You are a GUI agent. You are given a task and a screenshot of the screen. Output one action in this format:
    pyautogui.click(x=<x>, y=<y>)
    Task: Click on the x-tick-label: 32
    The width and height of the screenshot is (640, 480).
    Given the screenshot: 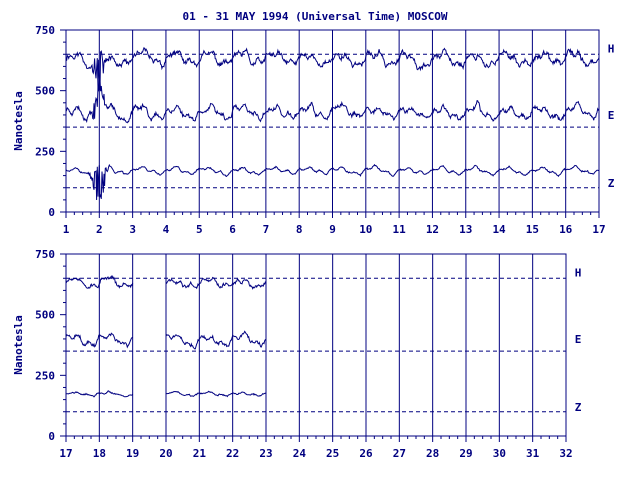 What is the action you would take?
    pyautogui.click(x=565, y=453)
    